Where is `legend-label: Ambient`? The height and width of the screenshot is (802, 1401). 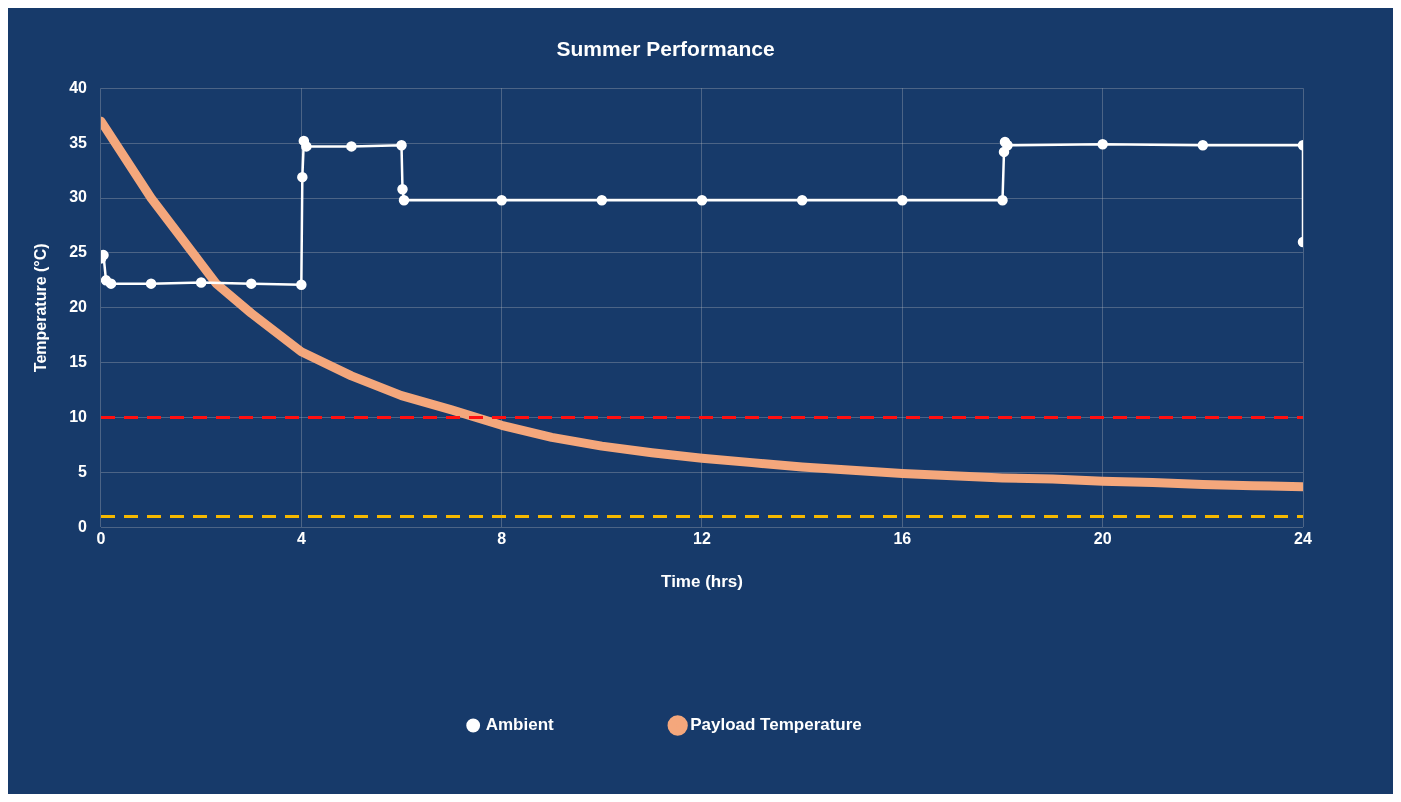 legend-label: Ambient is located at coordinates (520, 725).